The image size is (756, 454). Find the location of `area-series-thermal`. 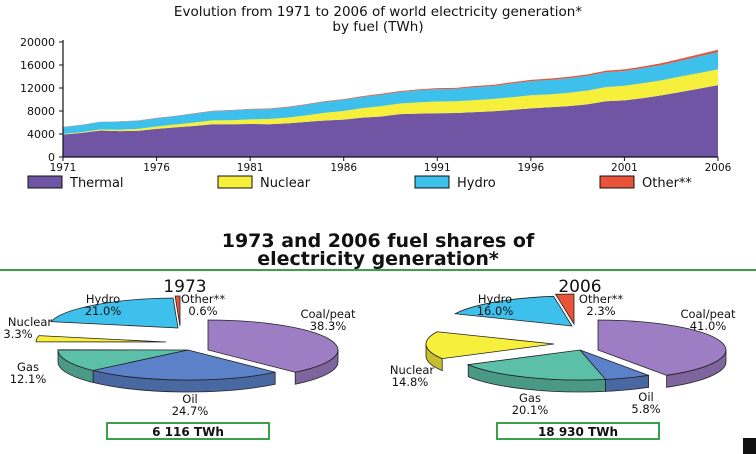

area-series-thermal is located at coordinates (390, 121).